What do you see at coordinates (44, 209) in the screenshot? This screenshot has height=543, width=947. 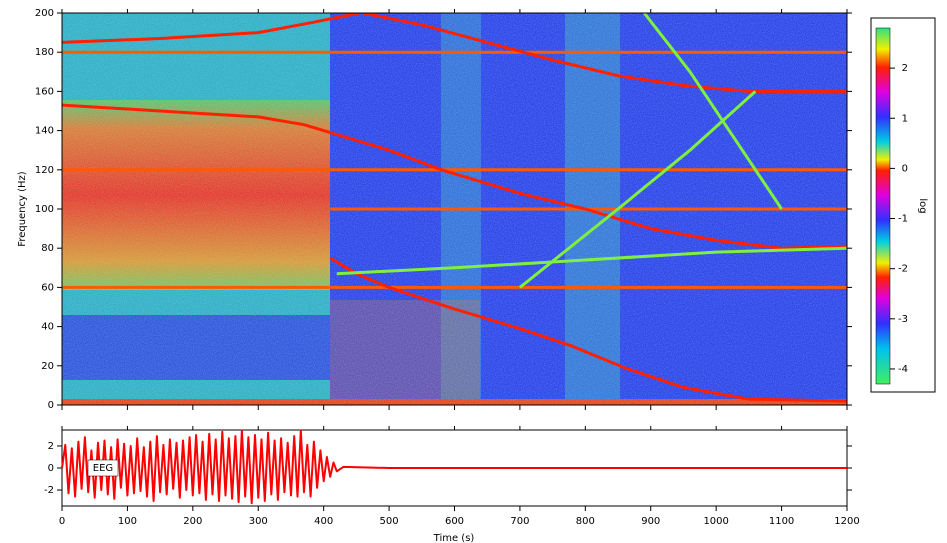 I see `y-tick-label: 100` at bounding box center [44, 209].